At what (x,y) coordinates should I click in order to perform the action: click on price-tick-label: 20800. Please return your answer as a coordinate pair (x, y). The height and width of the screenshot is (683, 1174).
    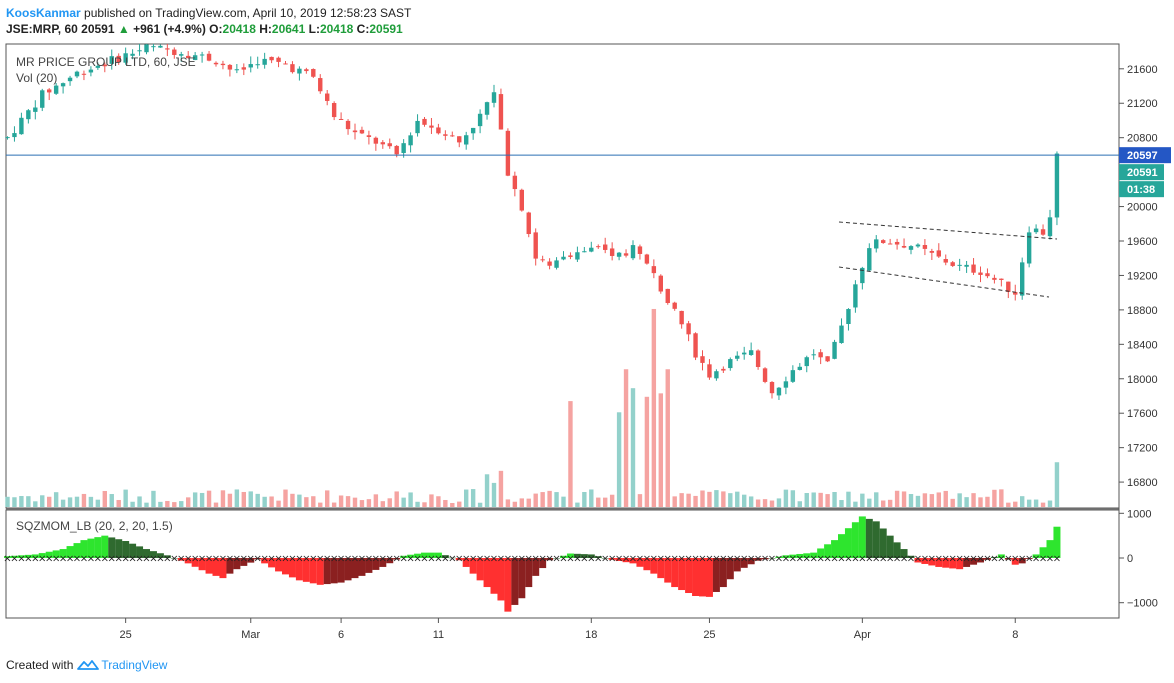
    Looking at the image, I should click on (1142, 139).